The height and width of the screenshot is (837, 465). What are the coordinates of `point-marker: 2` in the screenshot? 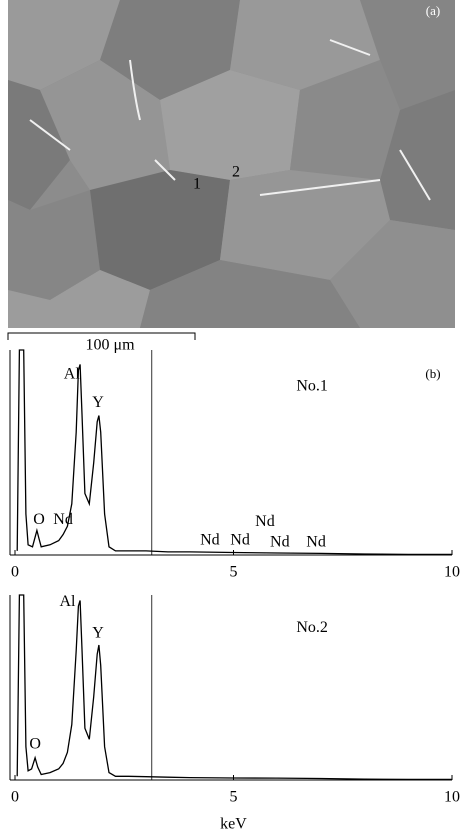 It's located at (236, 172).